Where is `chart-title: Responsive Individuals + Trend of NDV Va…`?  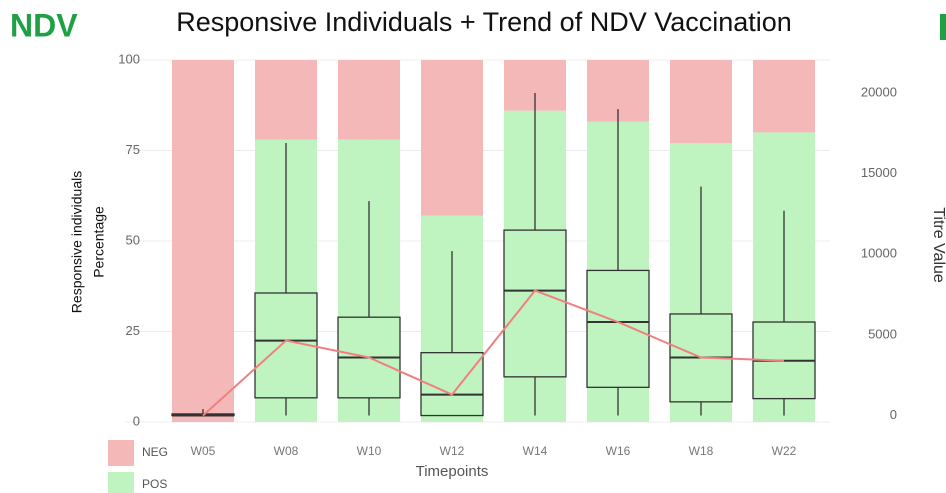
chart-title: Responsive Individuals + Trend of NDV Va… is located at coordinates (484, 22).